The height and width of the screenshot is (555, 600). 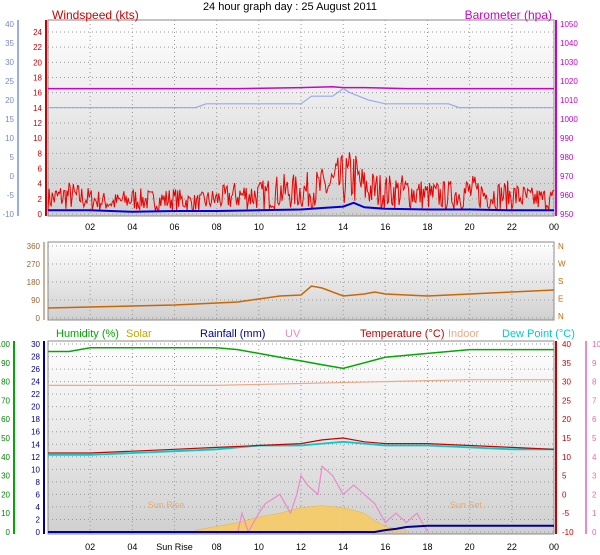 What do you see at coordinates (5, 344) in the screenshot?
I see `humidity-tick-label: 100` at bounding box center [5, 344].